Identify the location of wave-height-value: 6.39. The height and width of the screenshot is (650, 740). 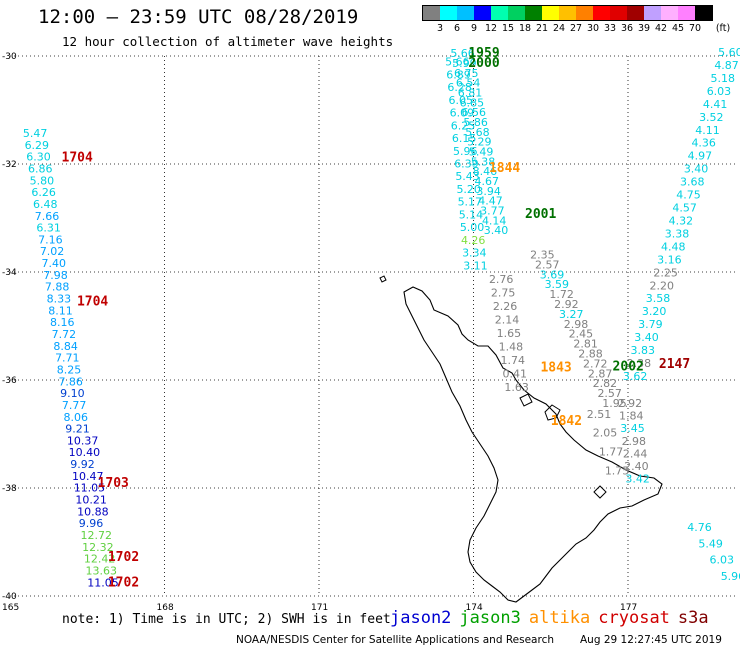
(466, 164).